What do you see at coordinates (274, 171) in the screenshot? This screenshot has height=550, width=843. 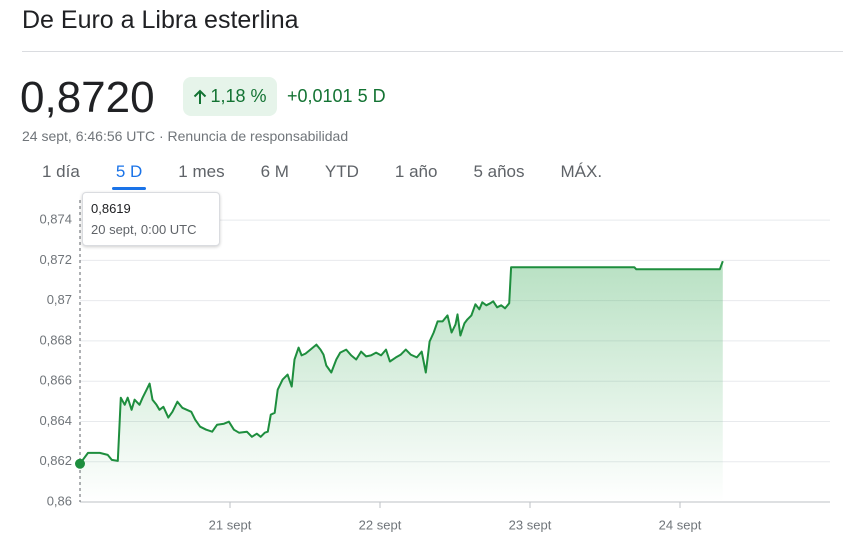 I see `range-tab: 6 M` at bounding box center [274, 171].